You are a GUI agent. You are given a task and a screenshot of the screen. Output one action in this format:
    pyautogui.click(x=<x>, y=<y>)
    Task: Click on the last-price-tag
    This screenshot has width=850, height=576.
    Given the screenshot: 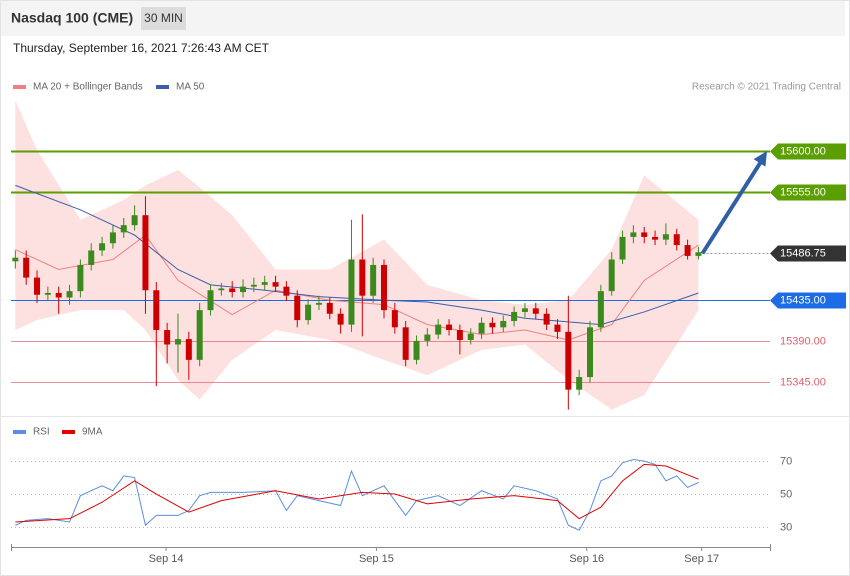 What is the action you would take?
    pyautogui.click(x=808, y=253)
    